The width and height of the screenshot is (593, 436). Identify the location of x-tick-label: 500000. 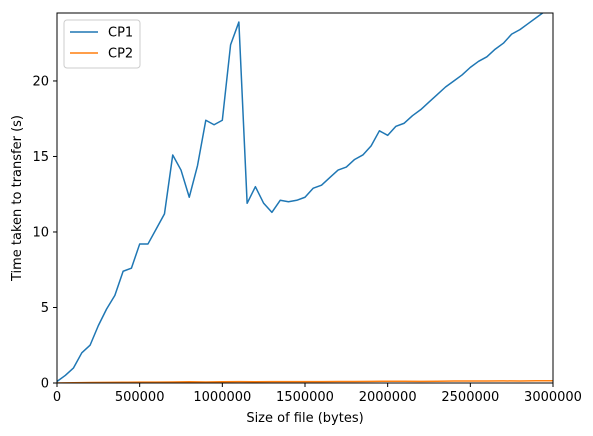
(140, 397).